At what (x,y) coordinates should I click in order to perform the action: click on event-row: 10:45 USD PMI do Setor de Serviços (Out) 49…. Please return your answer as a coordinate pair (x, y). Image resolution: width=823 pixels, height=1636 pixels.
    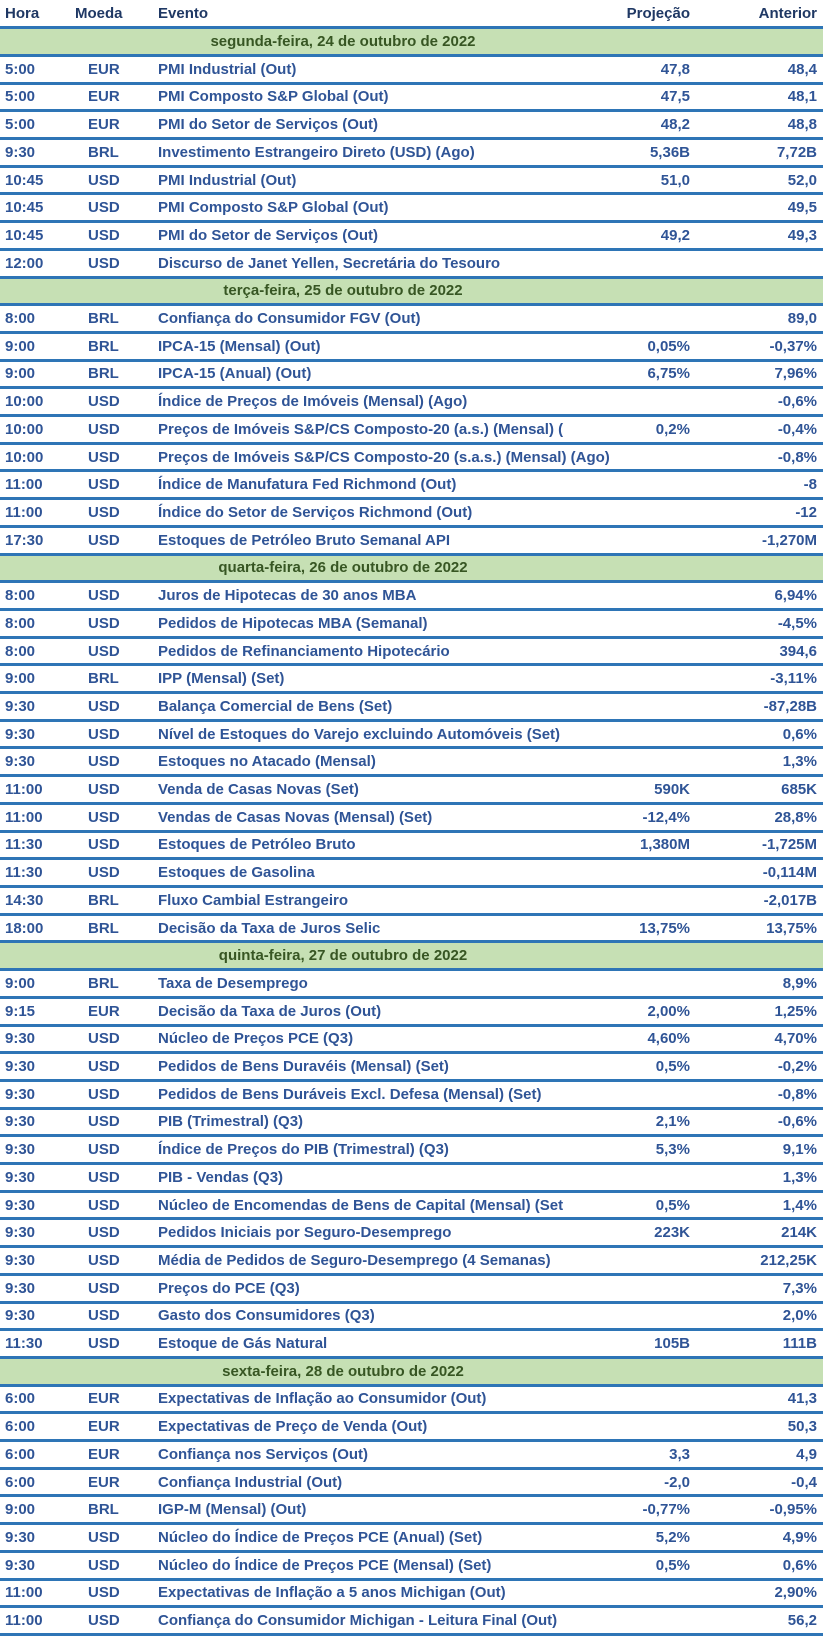
    Looking at the image, I should click on (411, 236).